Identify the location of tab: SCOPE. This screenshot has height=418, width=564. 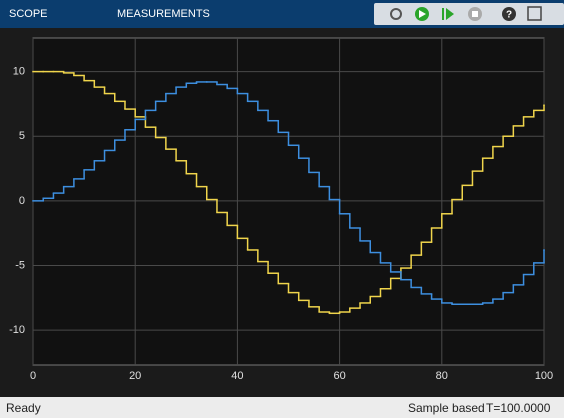
(28, 14).